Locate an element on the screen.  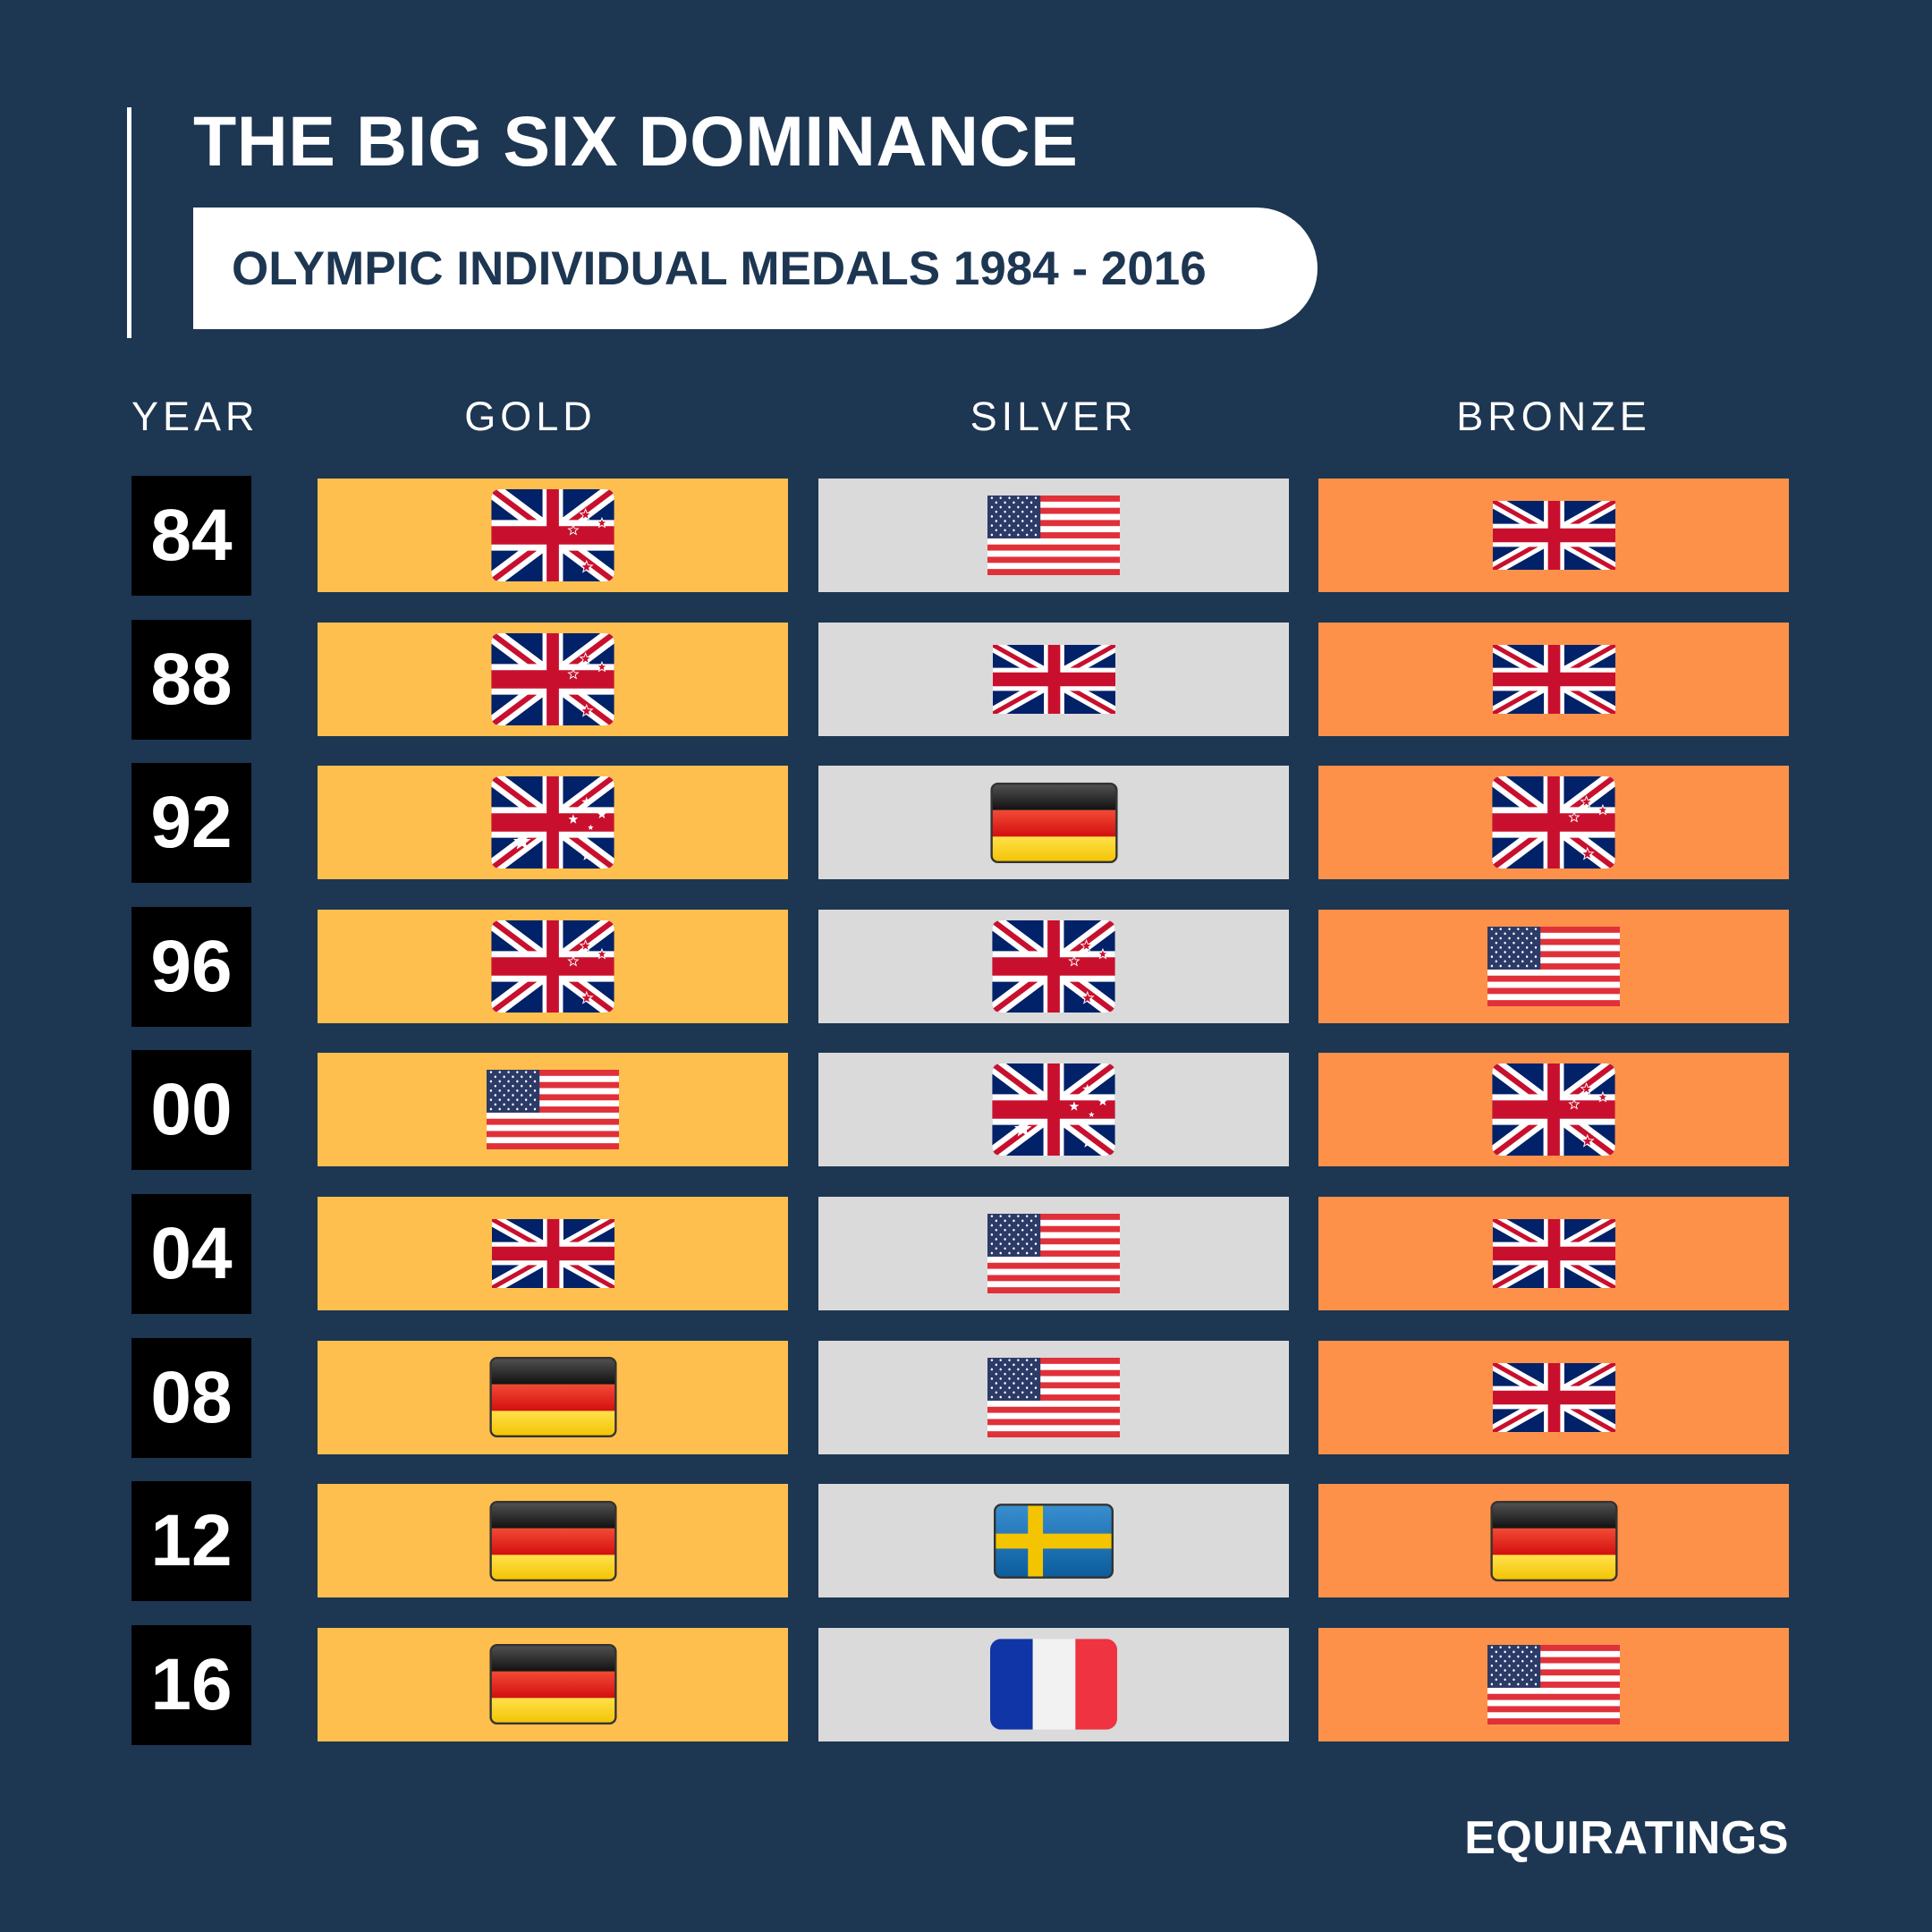
year-label: 04 is located at coordinates (191, 1254).